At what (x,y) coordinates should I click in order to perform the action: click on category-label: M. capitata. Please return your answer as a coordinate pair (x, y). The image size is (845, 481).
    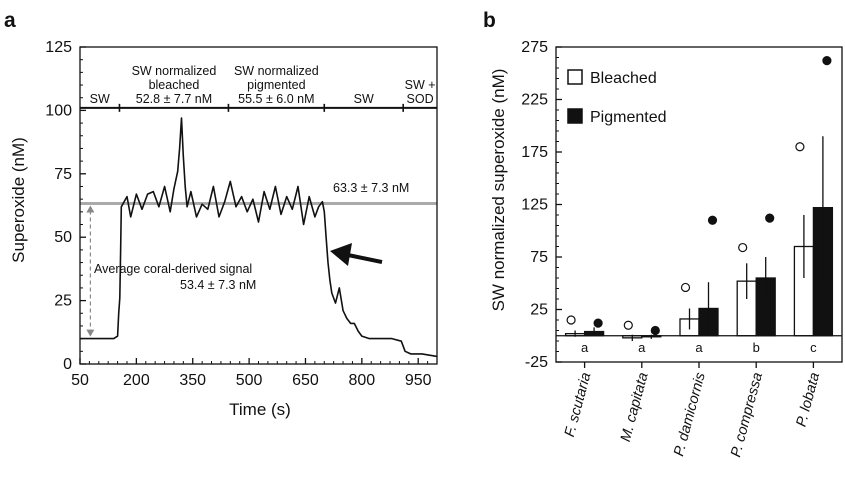
    Looking at the image, I should click on (635, 407).